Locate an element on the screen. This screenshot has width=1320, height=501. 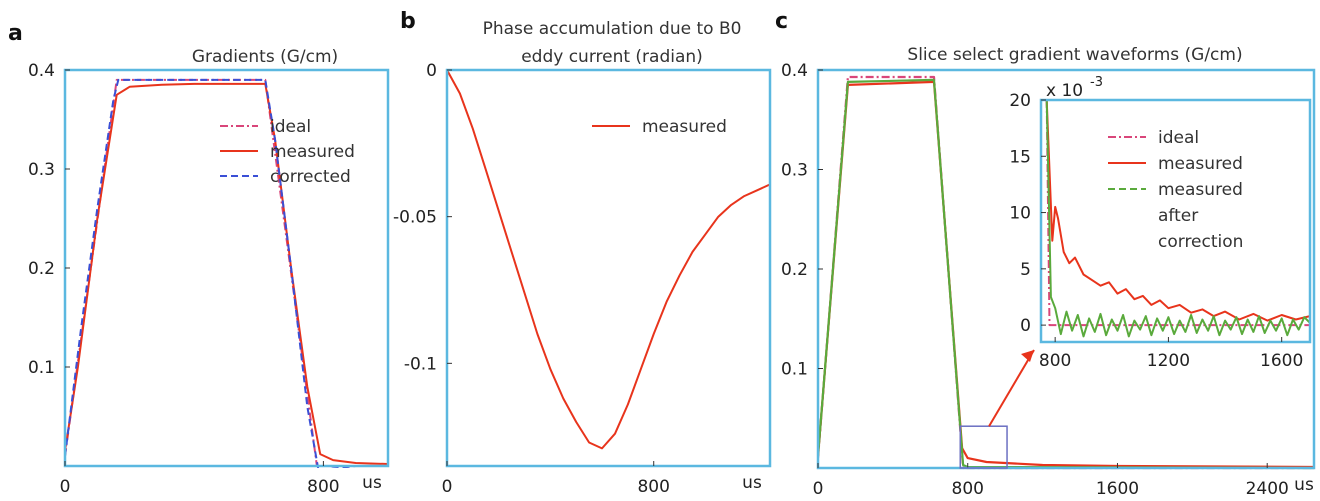
panel-a-title: Gradients (G/cm) is located at coordinates (265, 57).